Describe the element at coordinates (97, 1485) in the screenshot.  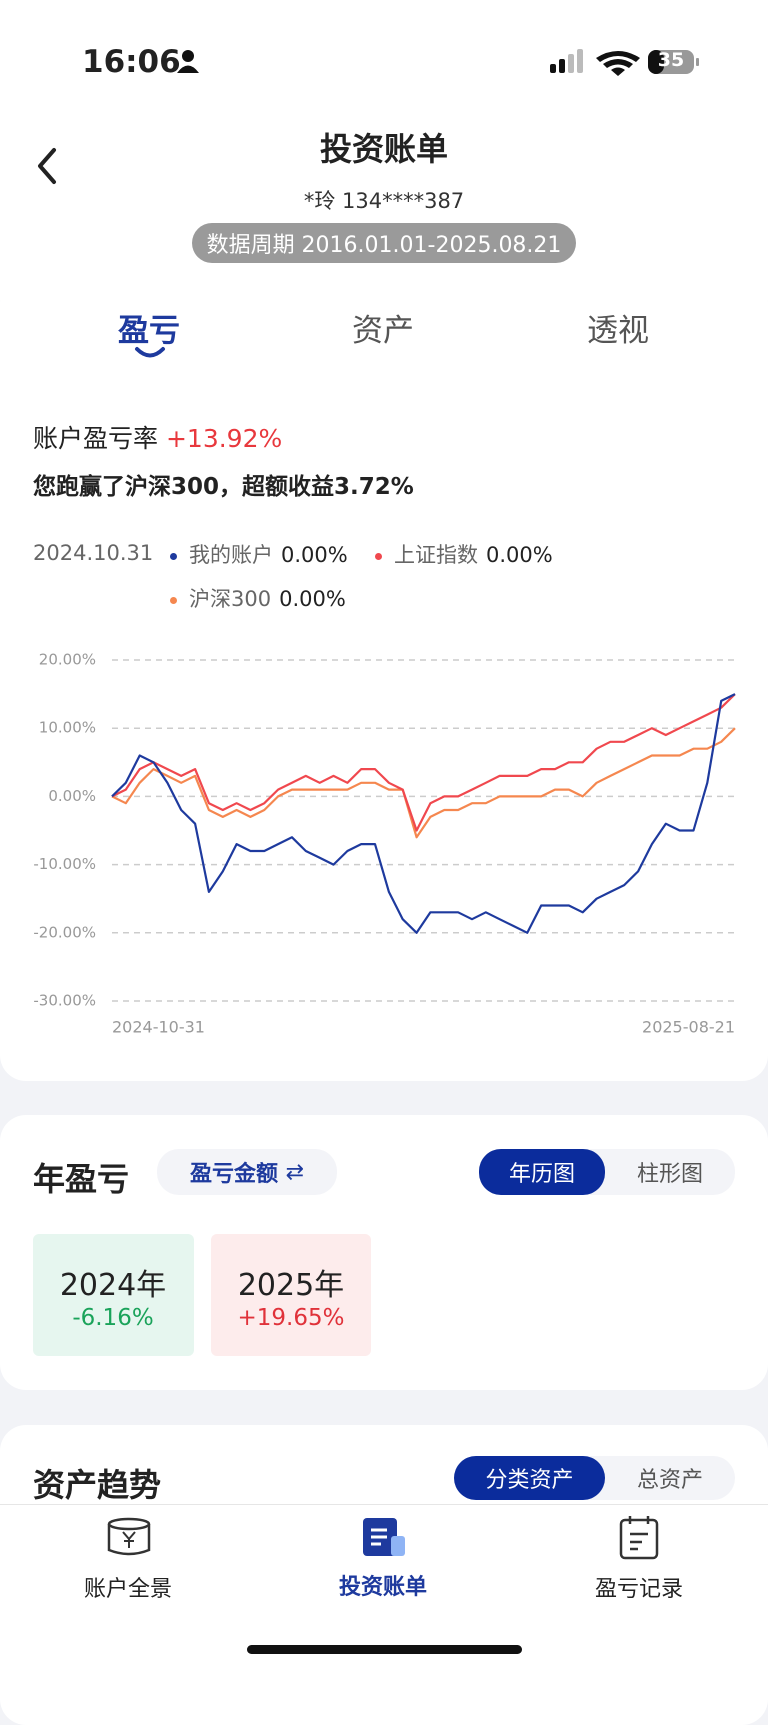
I see `section-title: 资产趋势` at that location.